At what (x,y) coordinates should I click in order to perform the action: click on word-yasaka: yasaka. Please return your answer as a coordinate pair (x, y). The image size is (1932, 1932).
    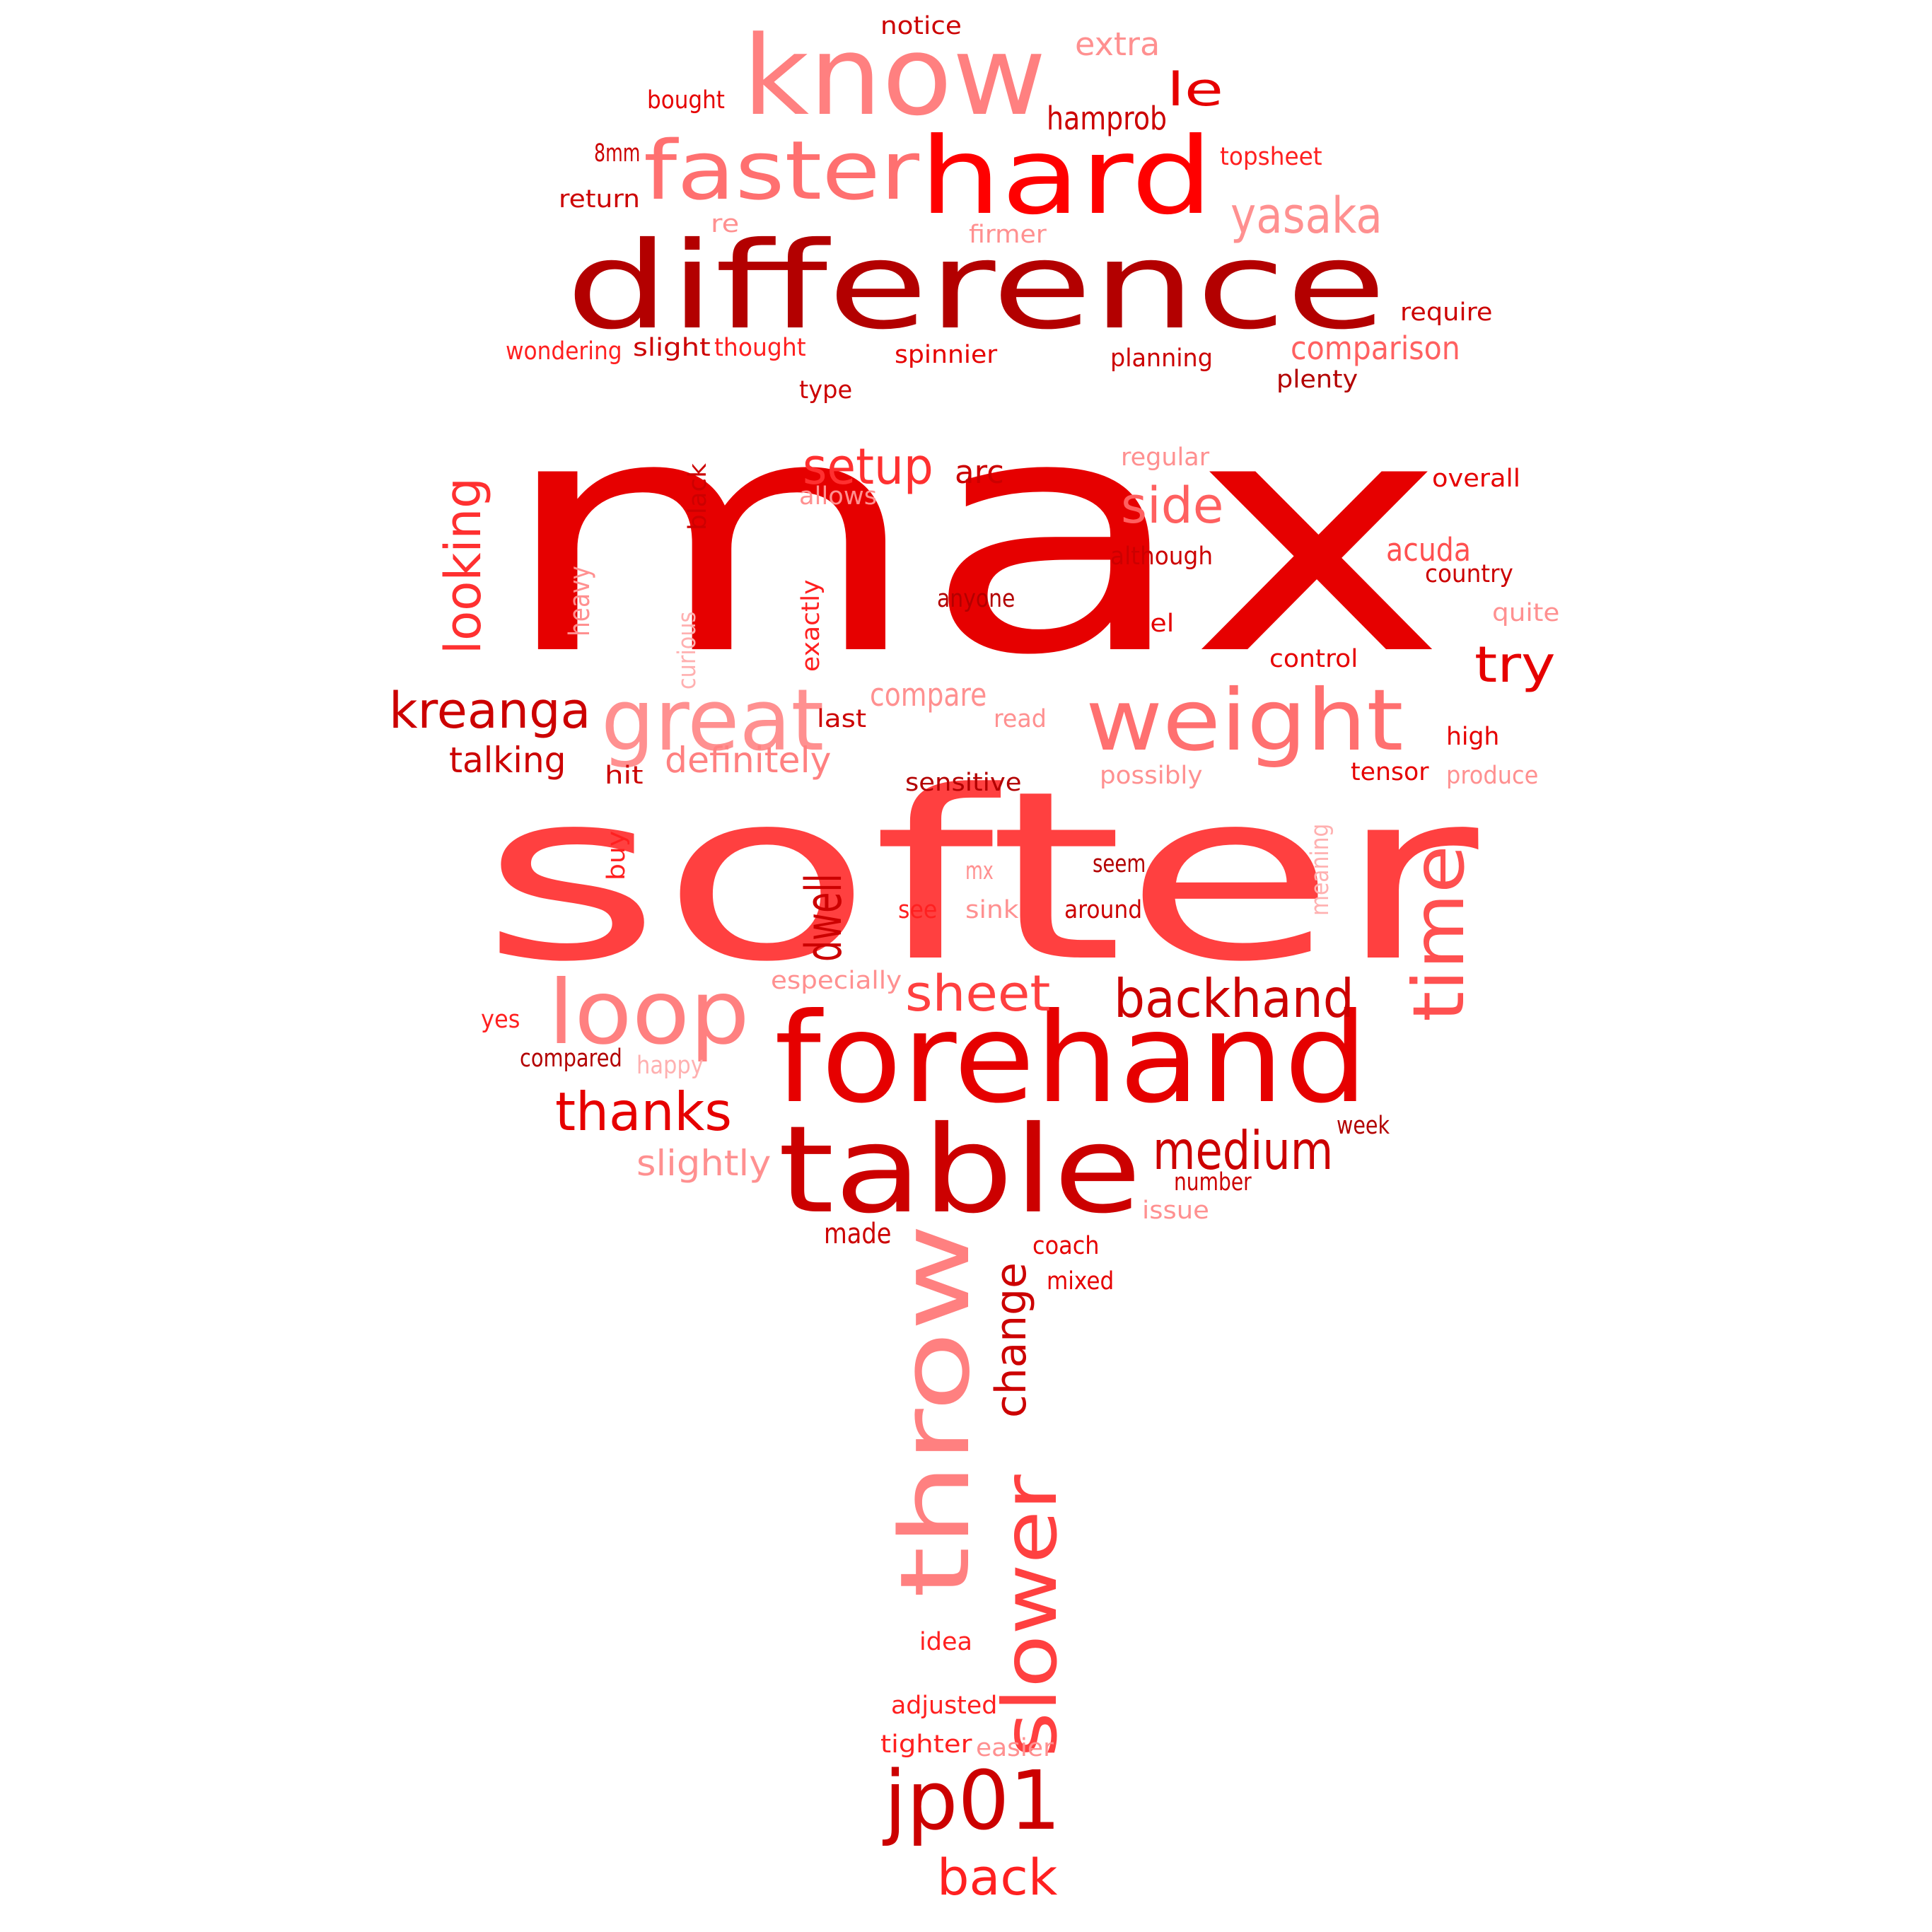
    Looking at the image, I should click on (1306, 216).